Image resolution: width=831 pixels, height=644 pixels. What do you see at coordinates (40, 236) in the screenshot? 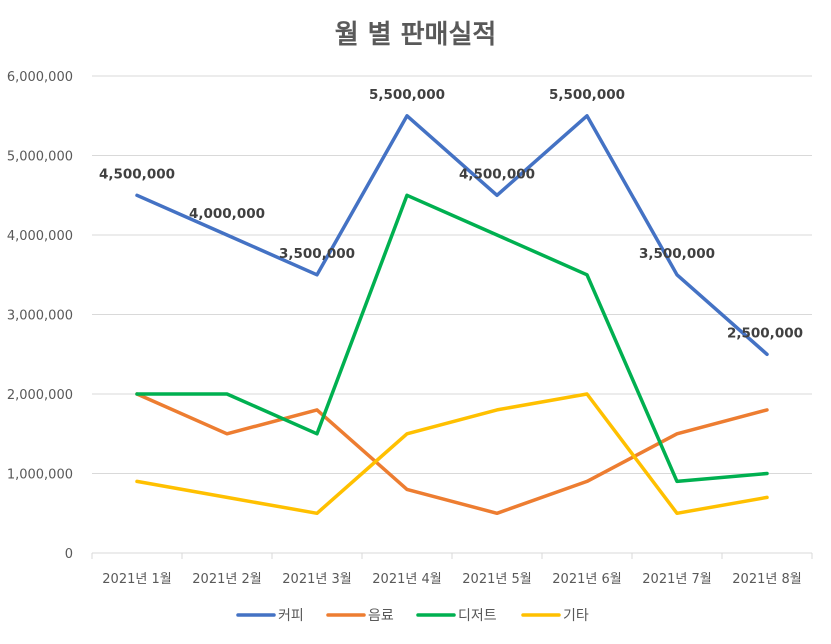
I see `y-tick-label: 4,000,000` at bounding box center [40, 236].